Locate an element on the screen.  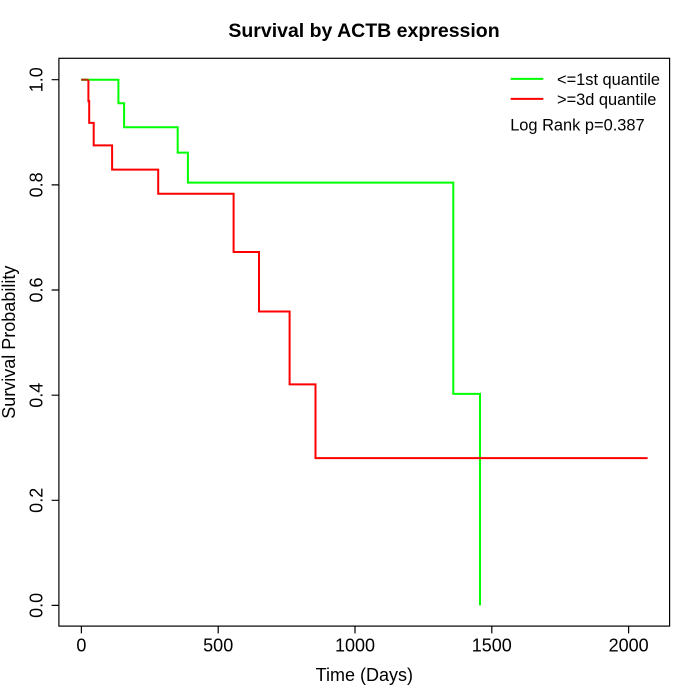
svg-text: 0.0 is located at coordinates (37, 605).